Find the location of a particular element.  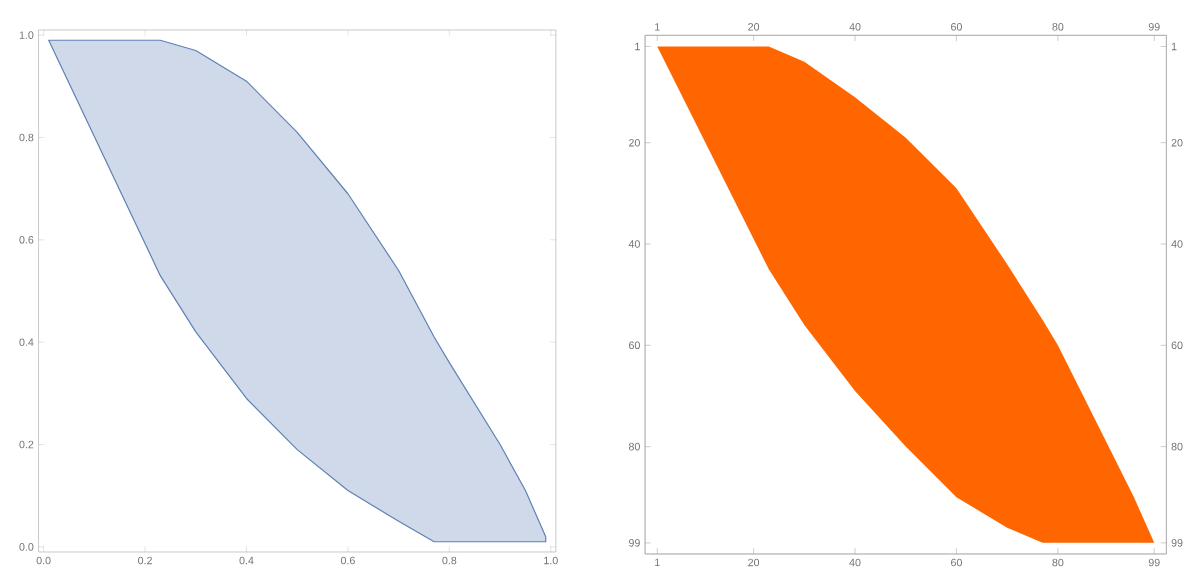

y-tick-label: 0.4 is located at coordinates (26, 342).